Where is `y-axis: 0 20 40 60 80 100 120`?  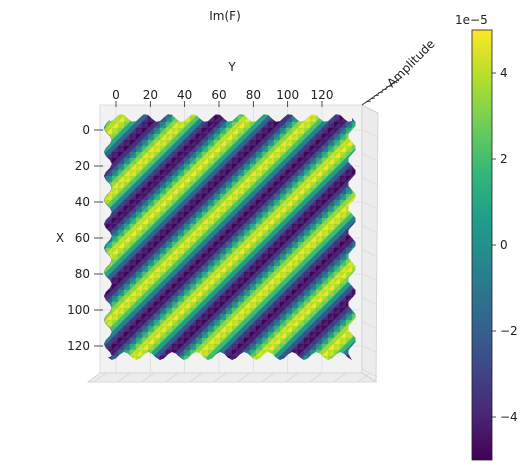
y-axis: 0 20 40 60 80 100 120 is located at coordinates (222, 97).